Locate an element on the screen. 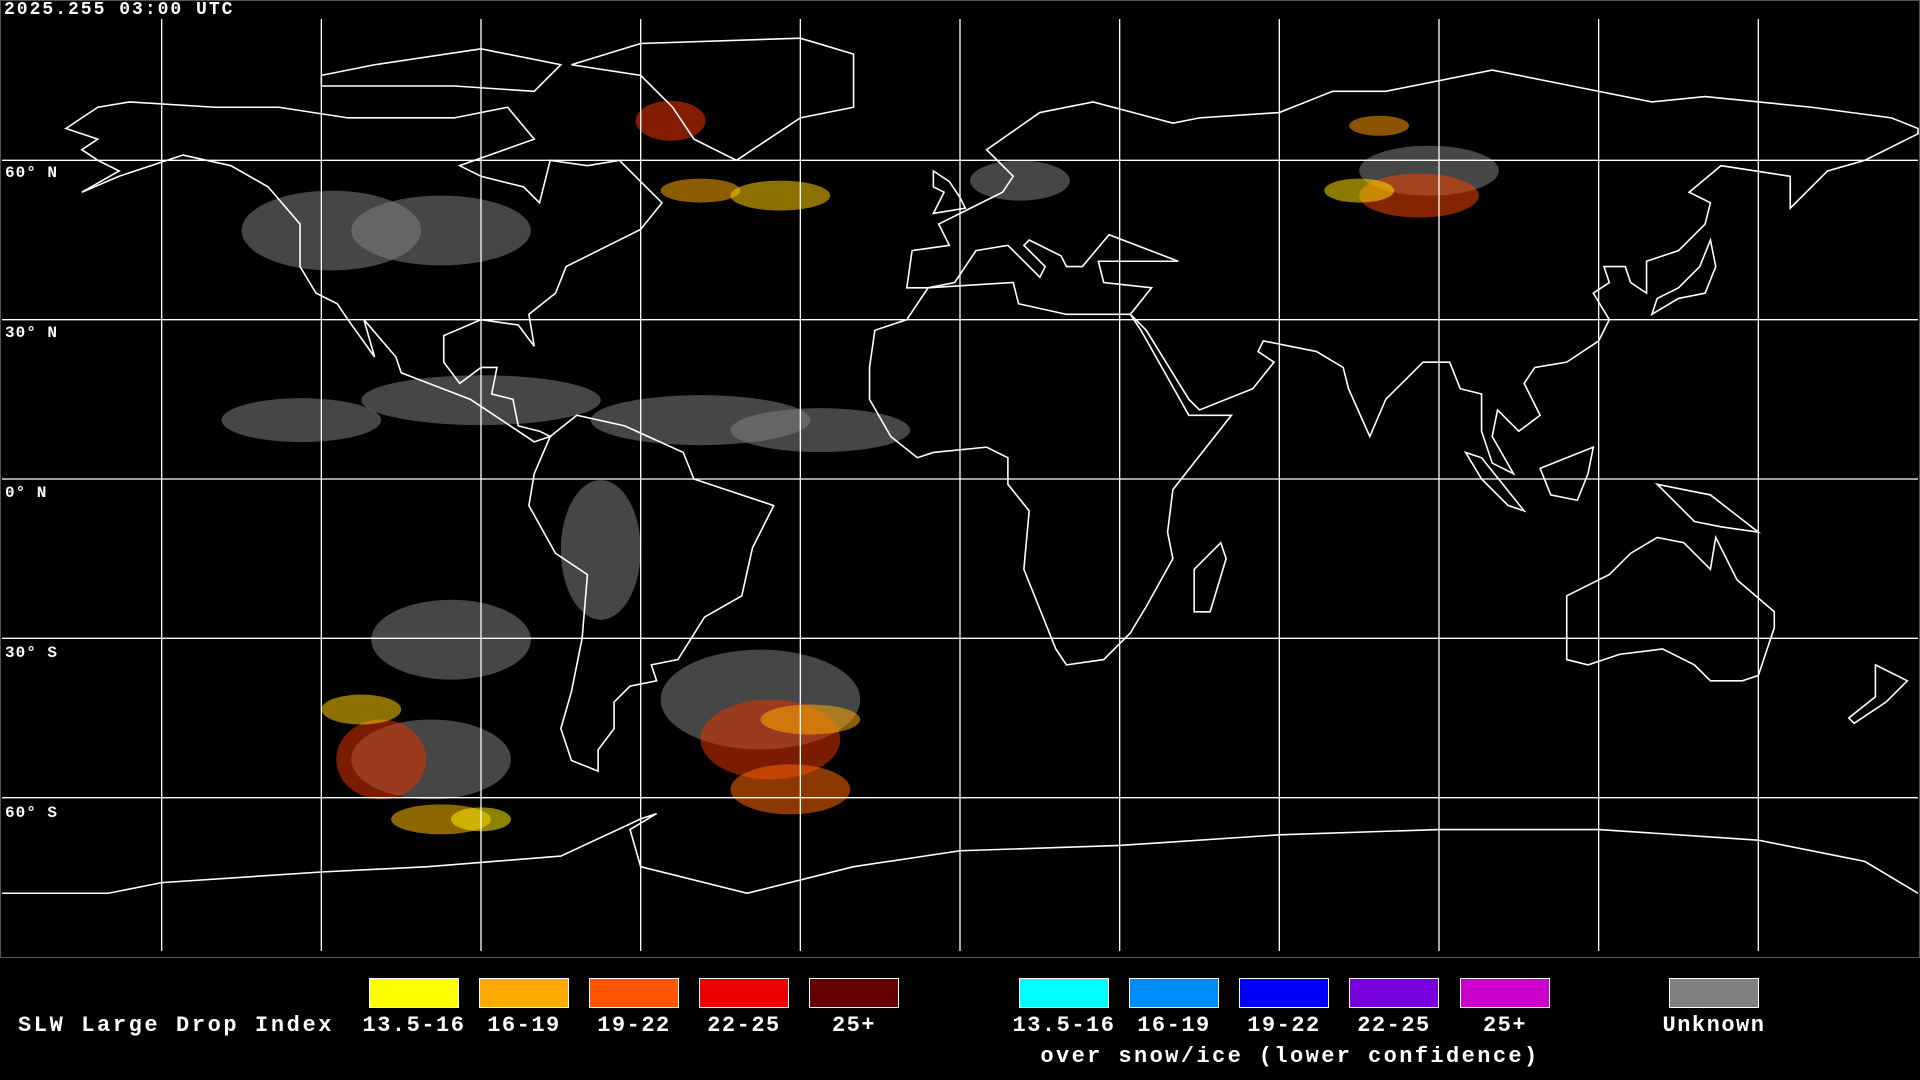 The height and width of the screenshot is (1080, 1920). legend-snow-0-label: 13.5-16 is located at coordinates (1064, 1025).